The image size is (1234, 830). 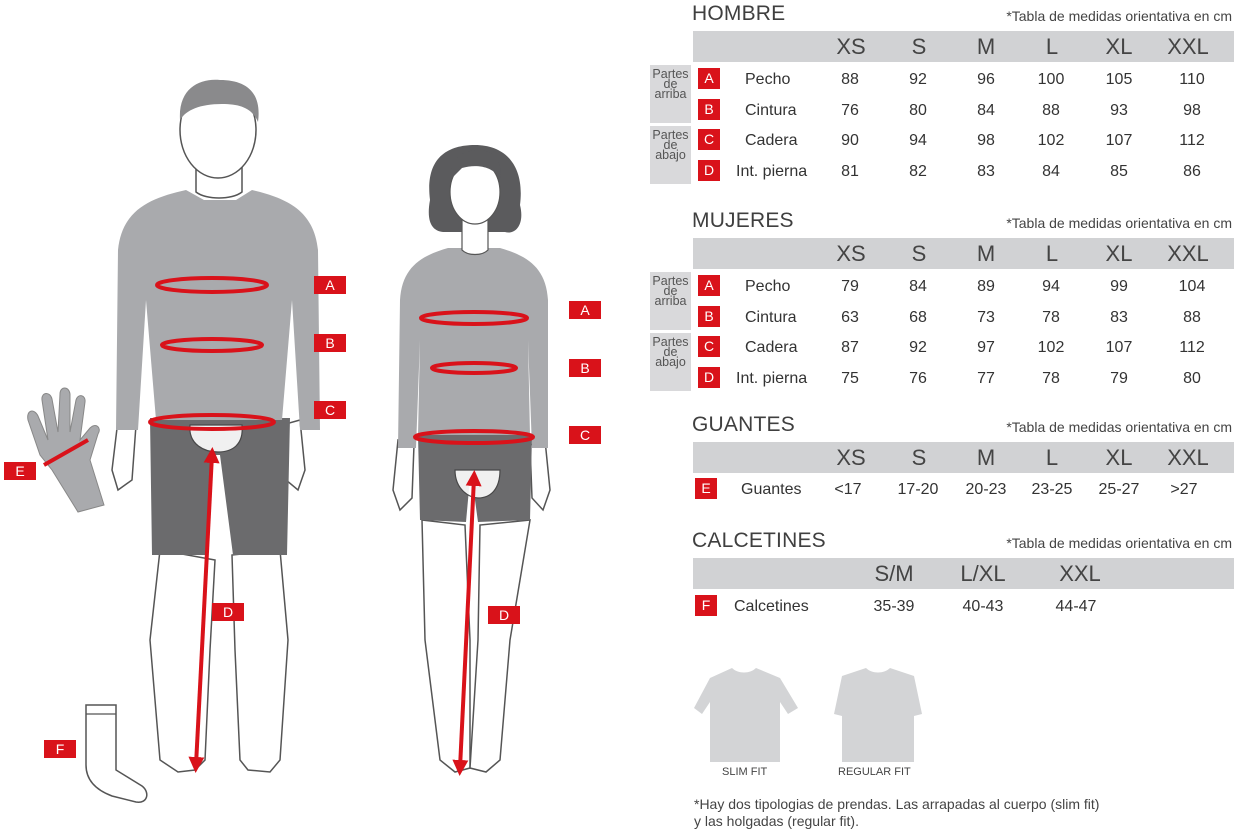 What do you see at coordinates (706, 605) in the screenshot?
I see `calcetines-letter-f: F` at bounding box center [706, 605].